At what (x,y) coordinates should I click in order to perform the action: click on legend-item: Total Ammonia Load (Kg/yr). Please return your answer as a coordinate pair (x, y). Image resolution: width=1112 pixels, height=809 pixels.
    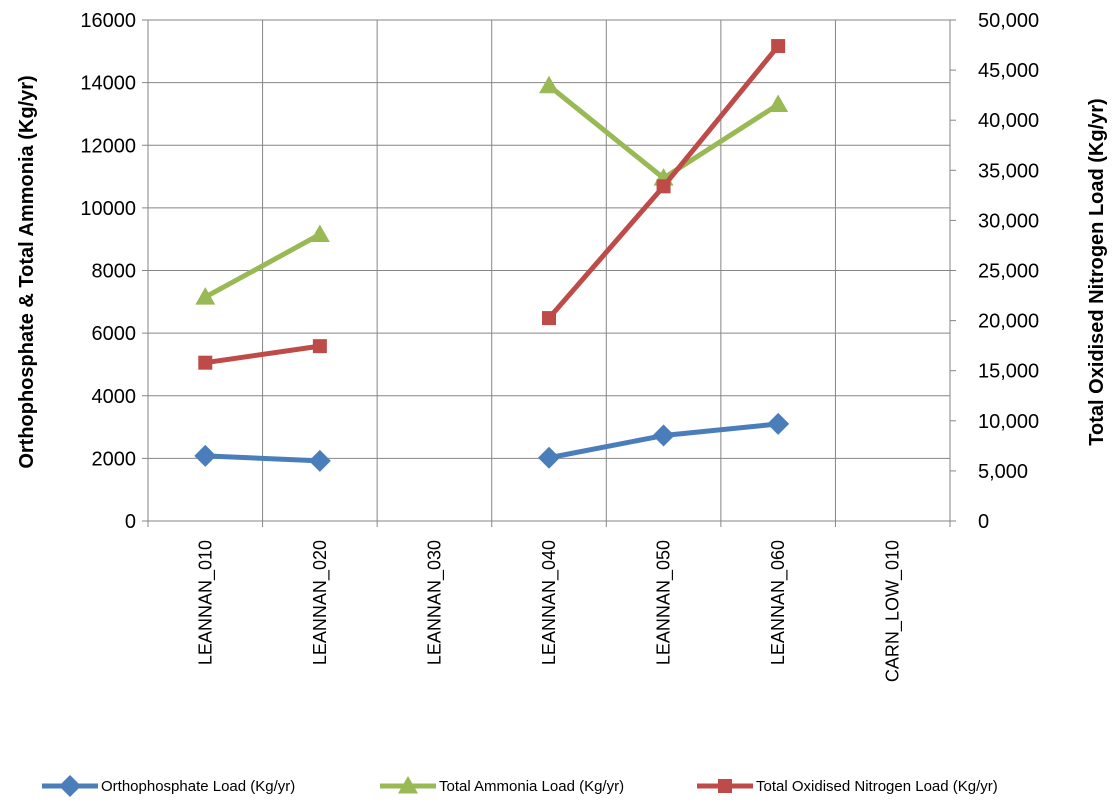
    Looking at the image, I should click on (502, 785).